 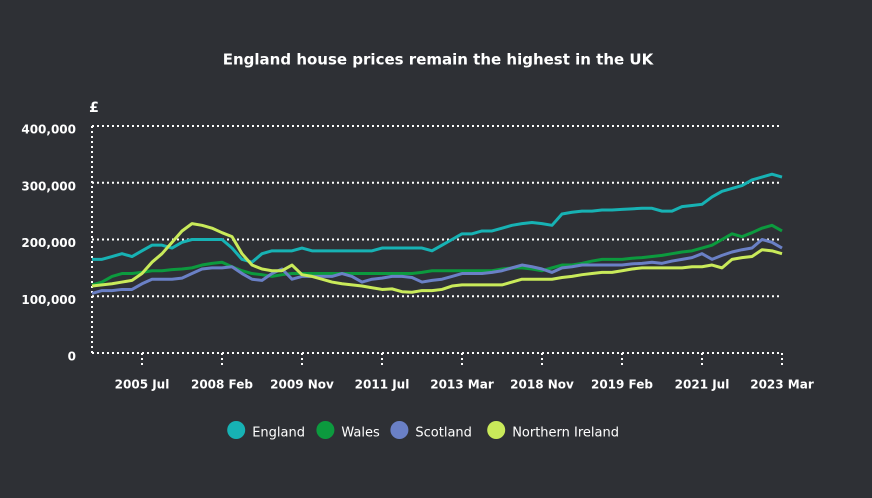 I want to click on y-tick-label: 300,000, so click(x=48, y=186).